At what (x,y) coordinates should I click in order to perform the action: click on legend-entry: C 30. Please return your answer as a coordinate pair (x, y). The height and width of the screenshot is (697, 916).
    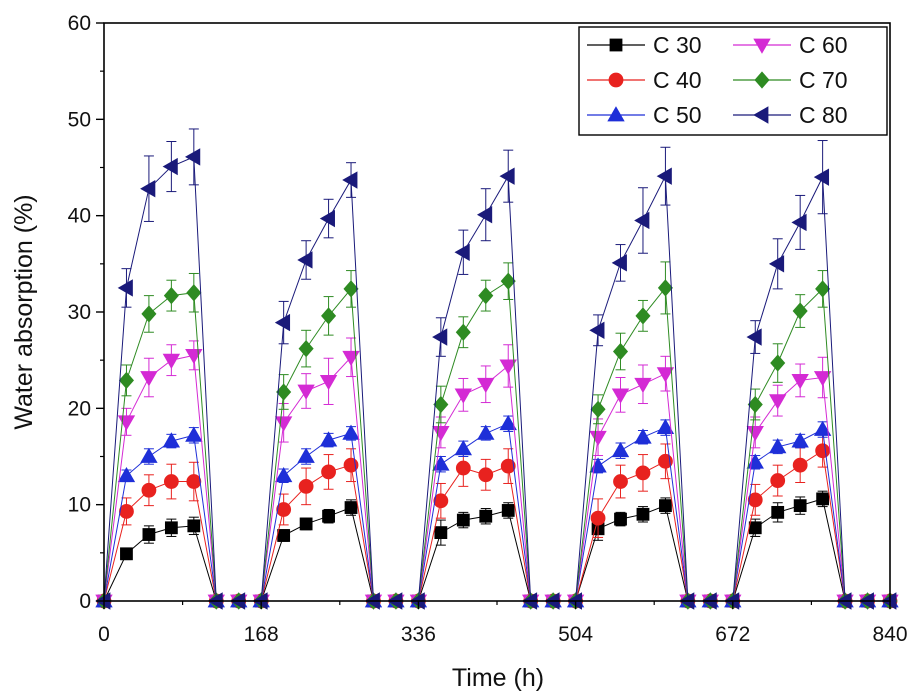
    Looking at the image, I should click on (644, 45).